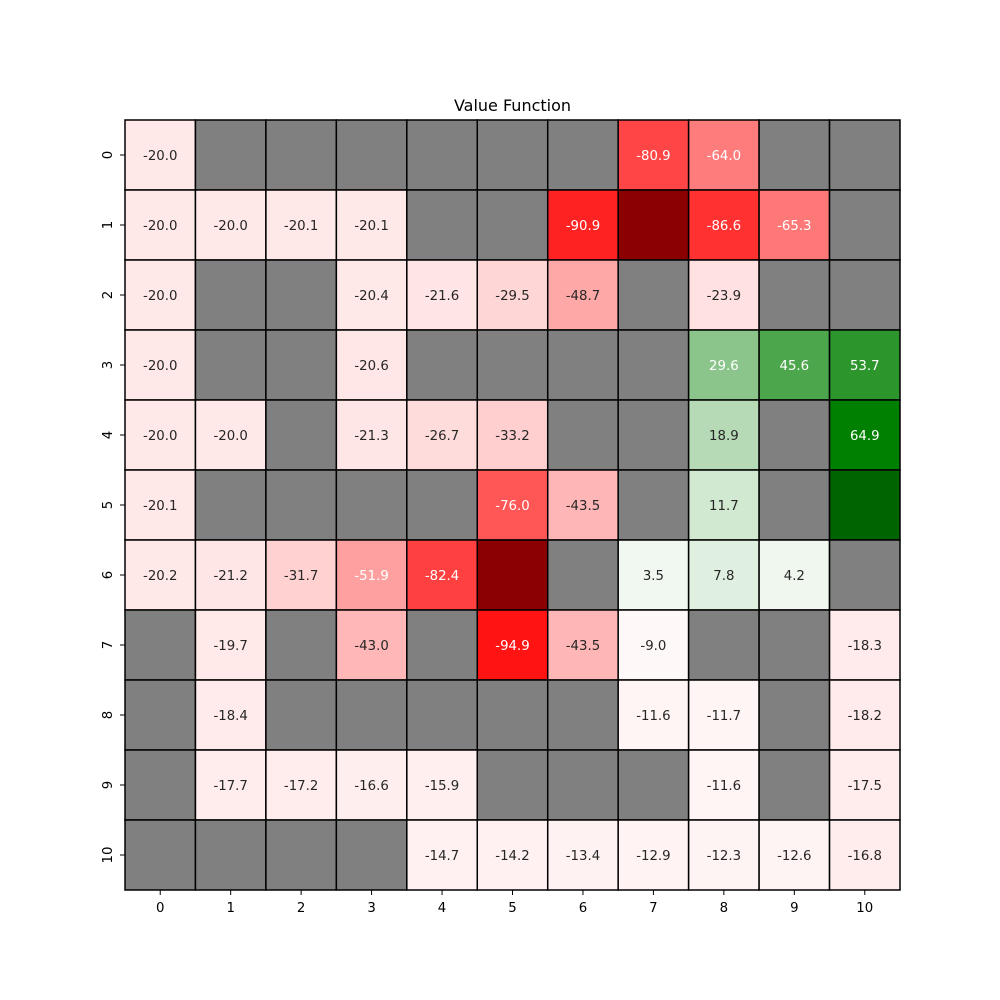  I want to click on y-axis: 0 1 2 3 4 5 6 7 8 9 10, so click(113, 507).